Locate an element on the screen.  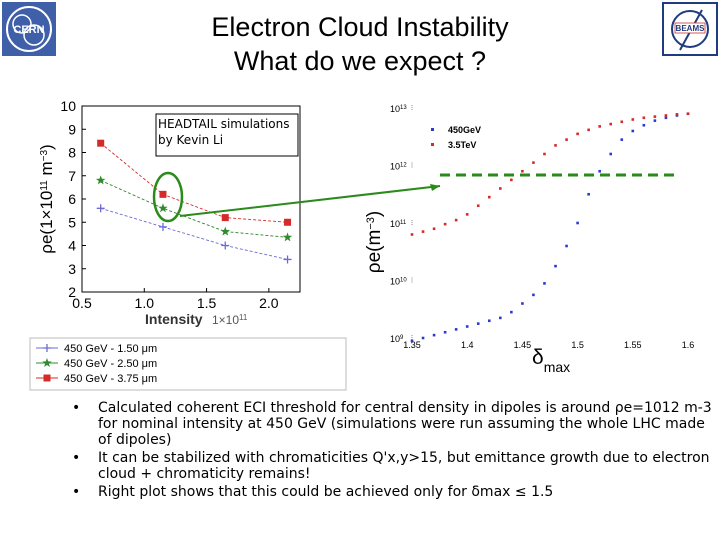
annotation-box is located at coordinates (227, 135).